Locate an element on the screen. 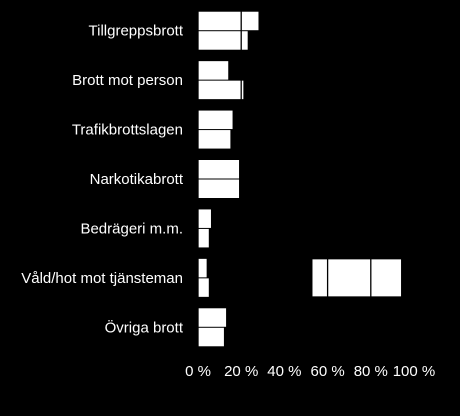 Image resolution: width=460 pixels, height=416 pixels. x-tick-label-2: 20 % is located at coordinates (241, 371).